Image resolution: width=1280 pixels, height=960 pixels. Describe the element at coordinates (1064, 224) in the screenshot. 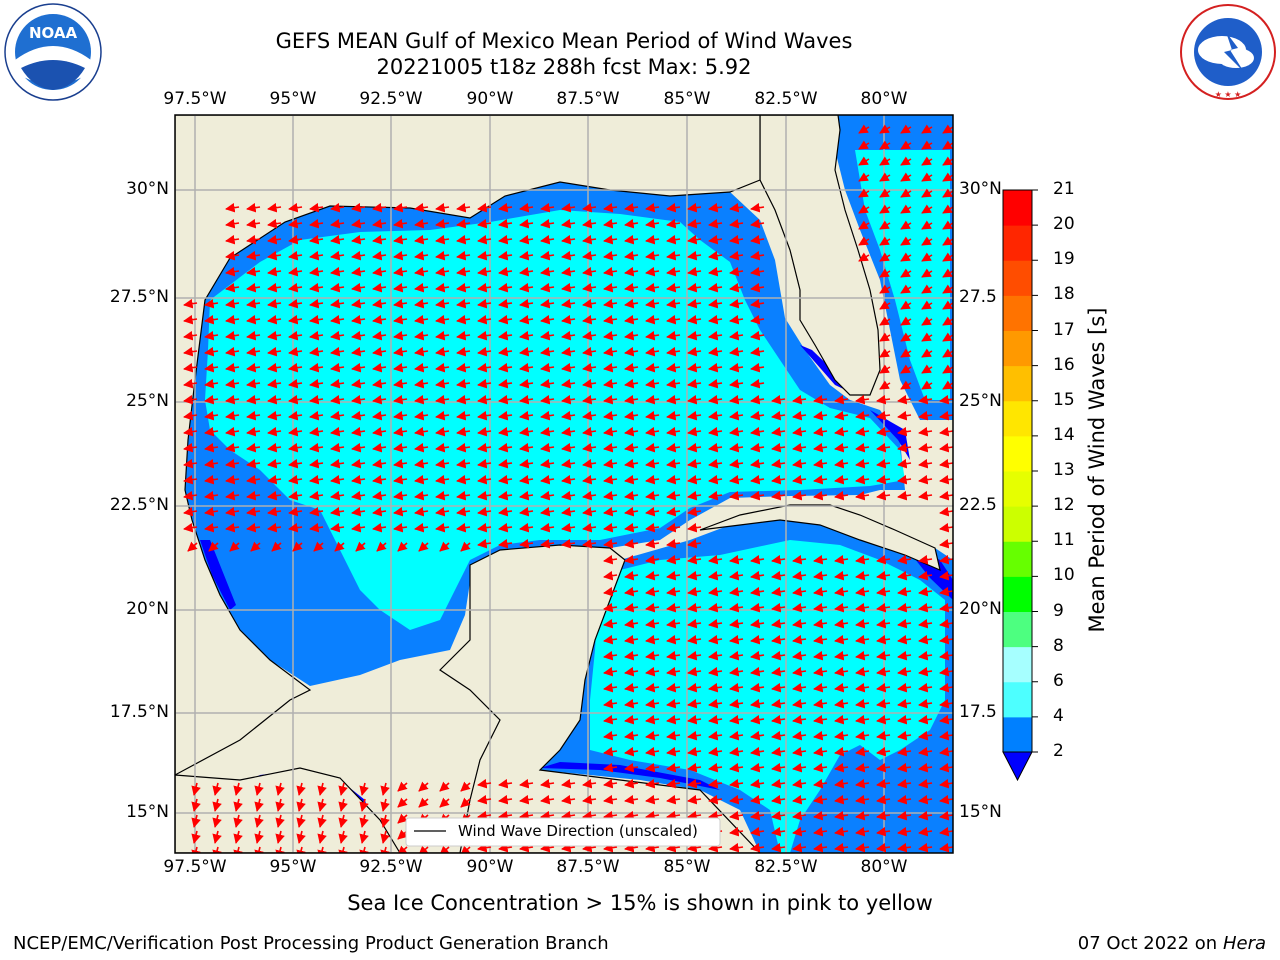

I see `colorbar-tick-label: 20` at that location.